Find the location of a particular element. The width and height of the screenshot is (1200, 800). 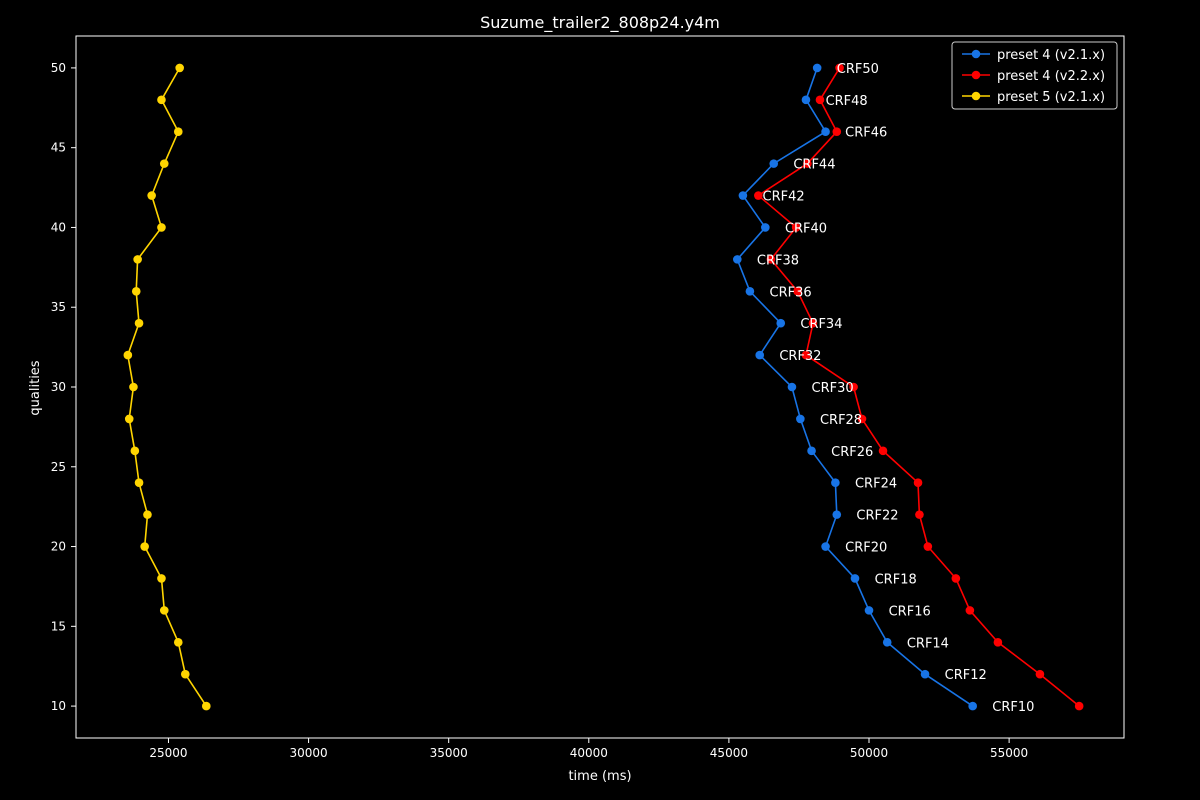

legend-label: preset 4 (v2.1.x) is located at coordinates (1051, 55).